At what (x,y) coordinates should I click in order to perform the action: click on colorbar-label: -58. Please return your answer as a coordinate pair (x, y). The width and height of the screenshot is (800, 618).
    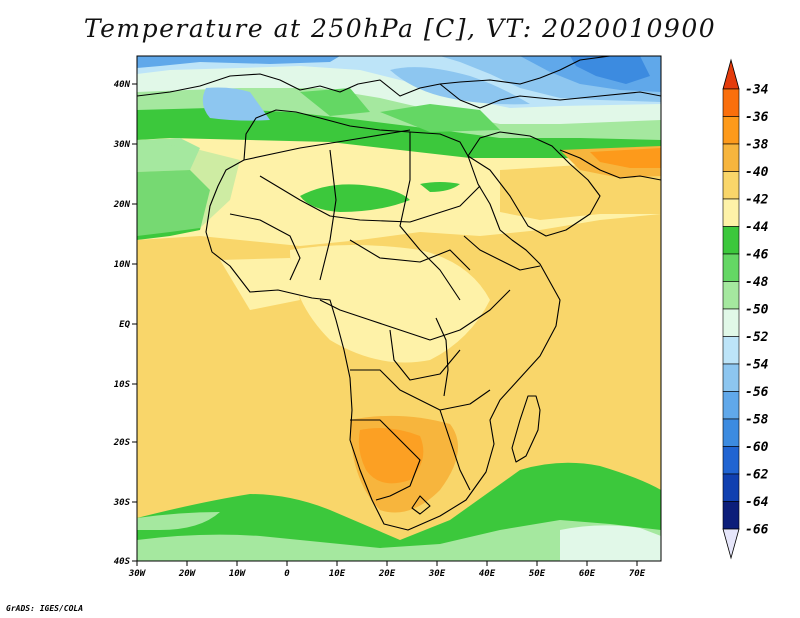
    Looking at the image, I should click on (757, 420).